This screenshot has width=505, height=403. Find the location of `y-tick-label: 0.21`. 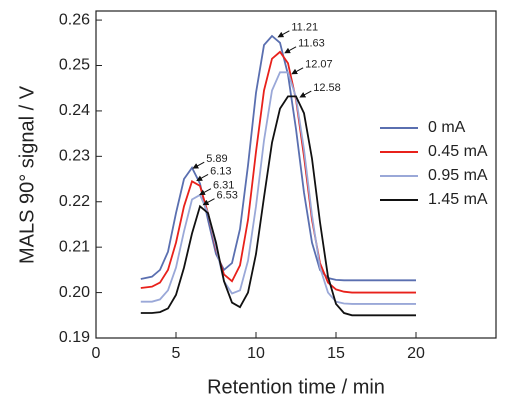

y-tick-label: 0.21 is located at coordinates (74, 246).